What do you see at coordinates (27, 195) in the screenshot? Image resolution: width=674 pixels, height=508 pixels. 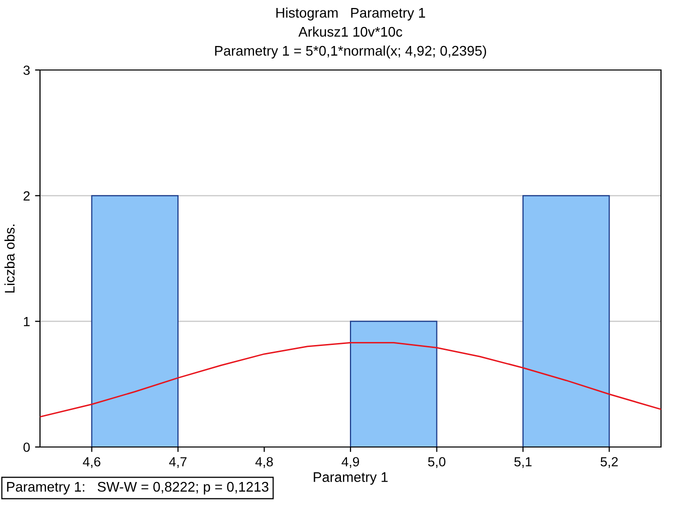 I see `y-tick-label: 2` at bounding box center [27, 195].